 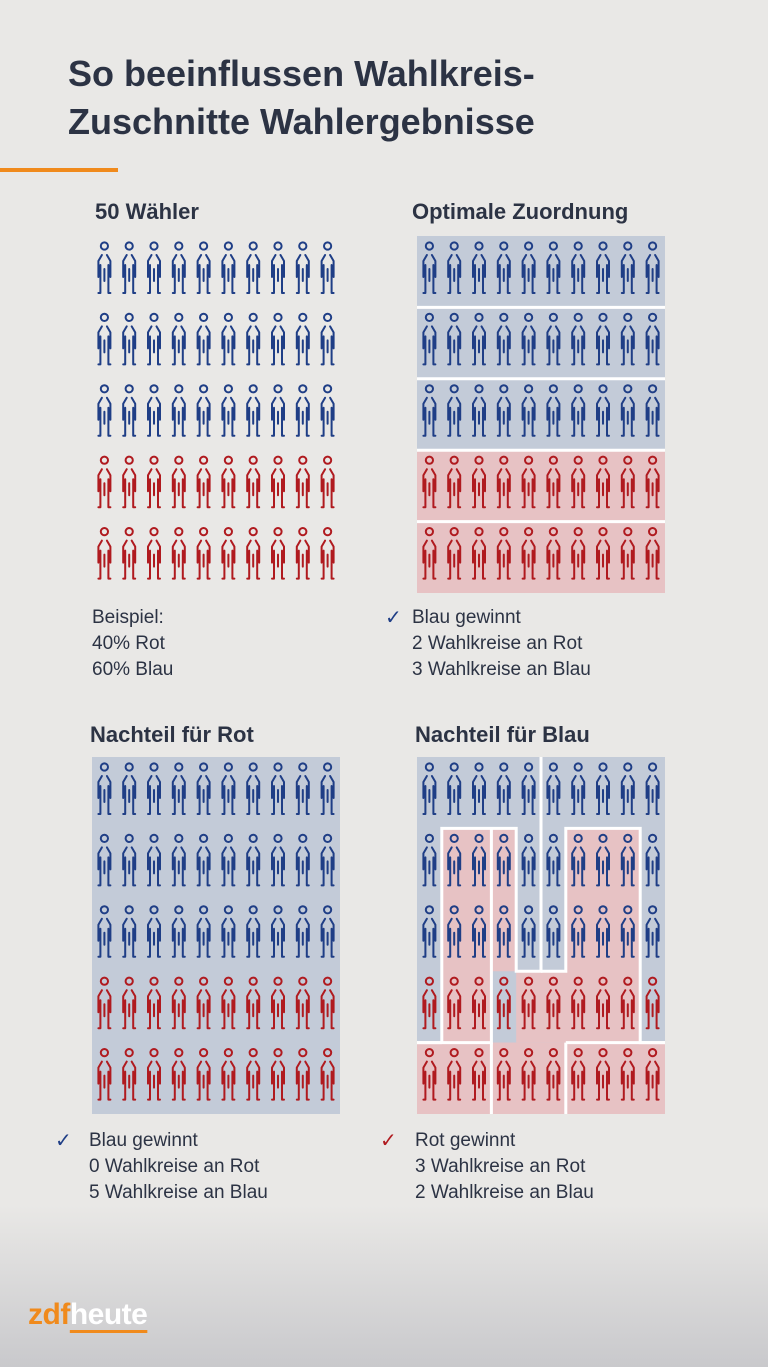 I want to click on result-line: Rot gewinnt, so click(x=465, y=1140).